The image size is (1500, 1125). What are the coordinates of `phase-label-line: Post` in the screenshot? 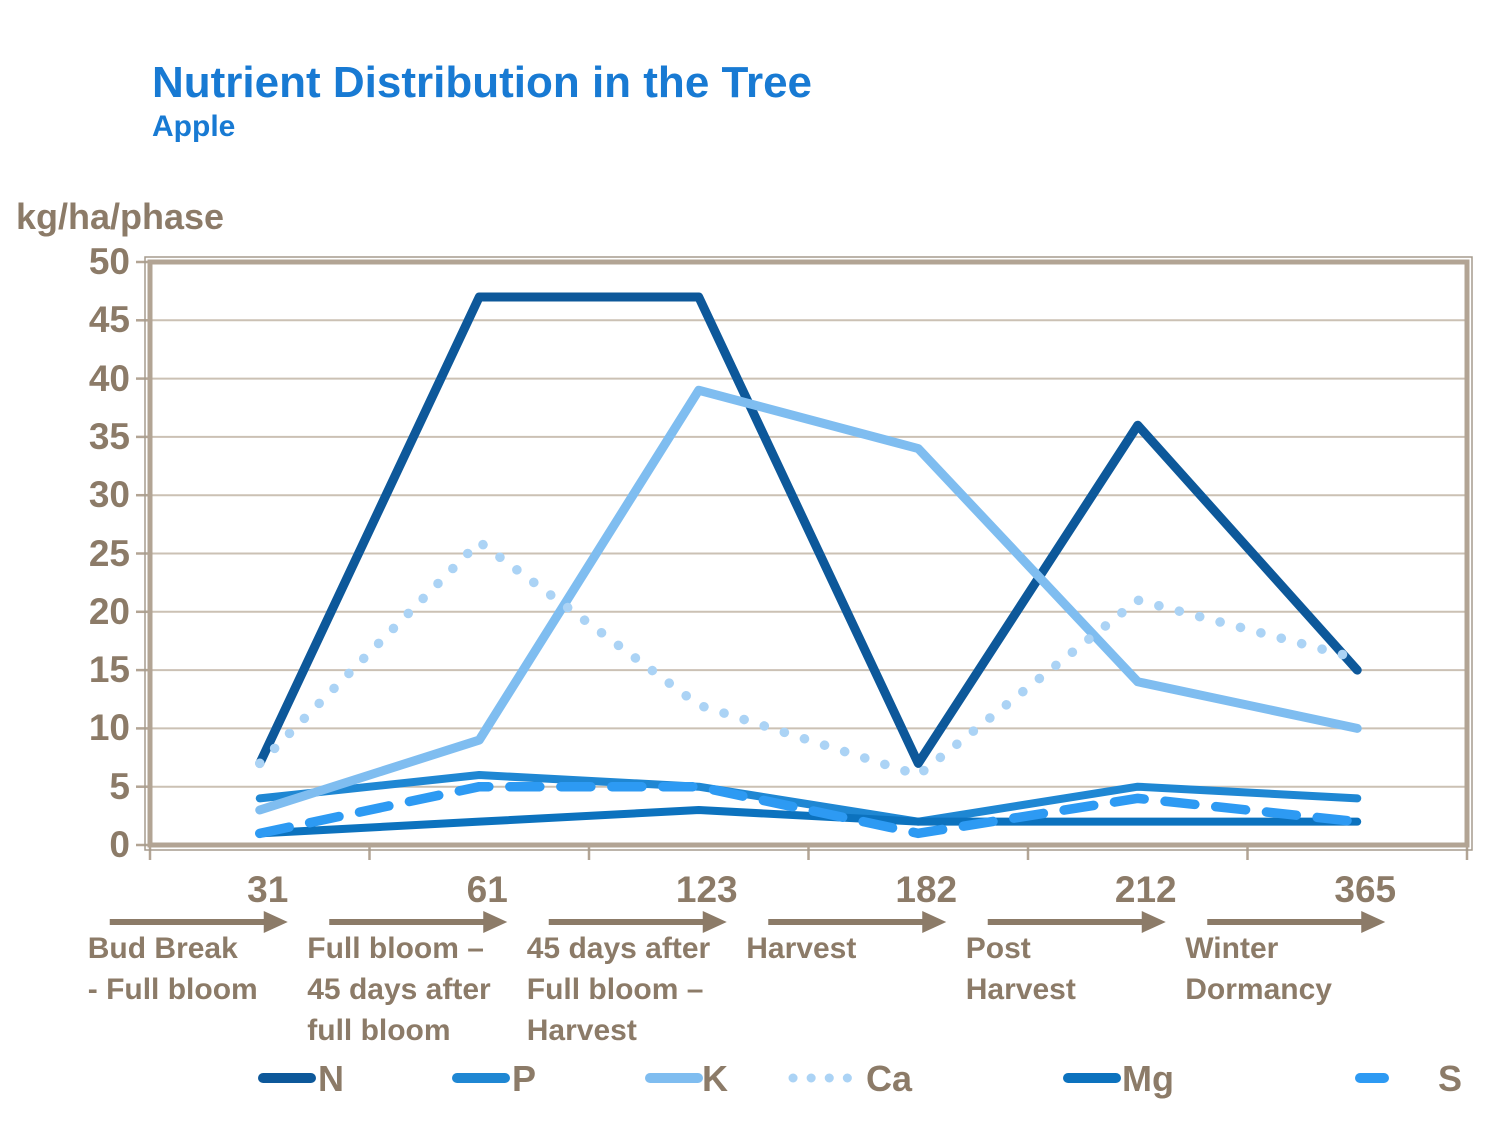 It's located at (998, 948).